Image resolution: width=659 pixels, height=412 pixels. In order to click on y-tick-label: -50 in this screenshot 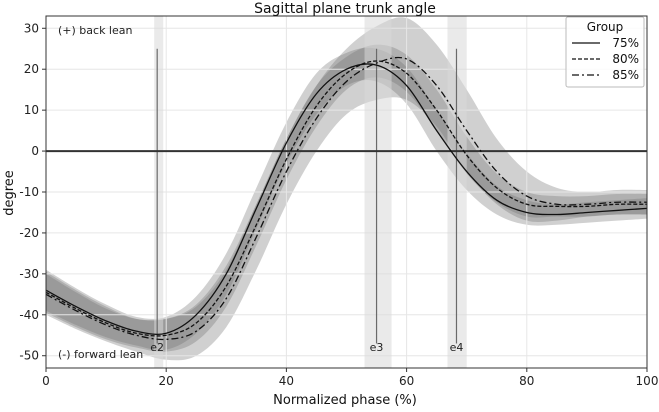, I will do `click(29, 356)`.